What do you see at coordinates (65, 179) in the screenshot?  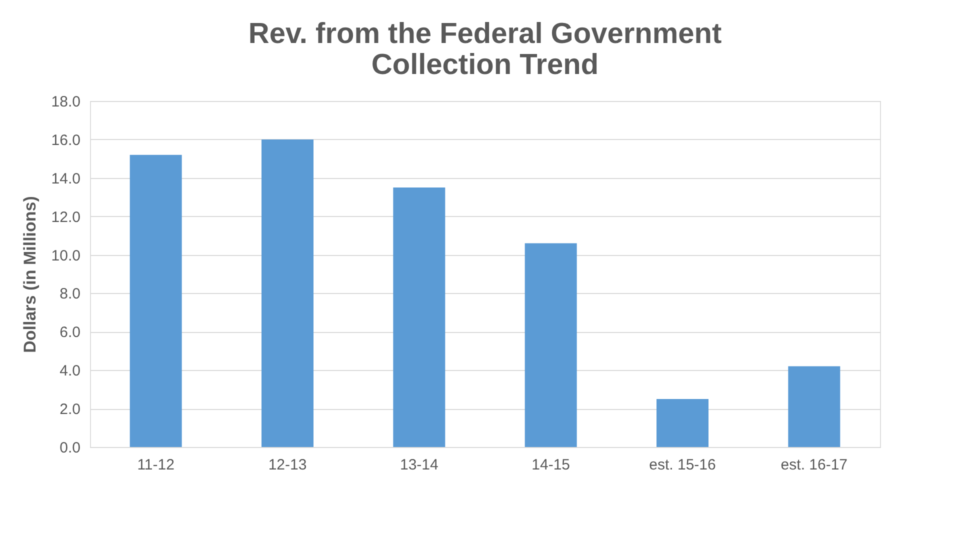 I see `y-tick-label: 14.0` at bounding box center [65, 179].